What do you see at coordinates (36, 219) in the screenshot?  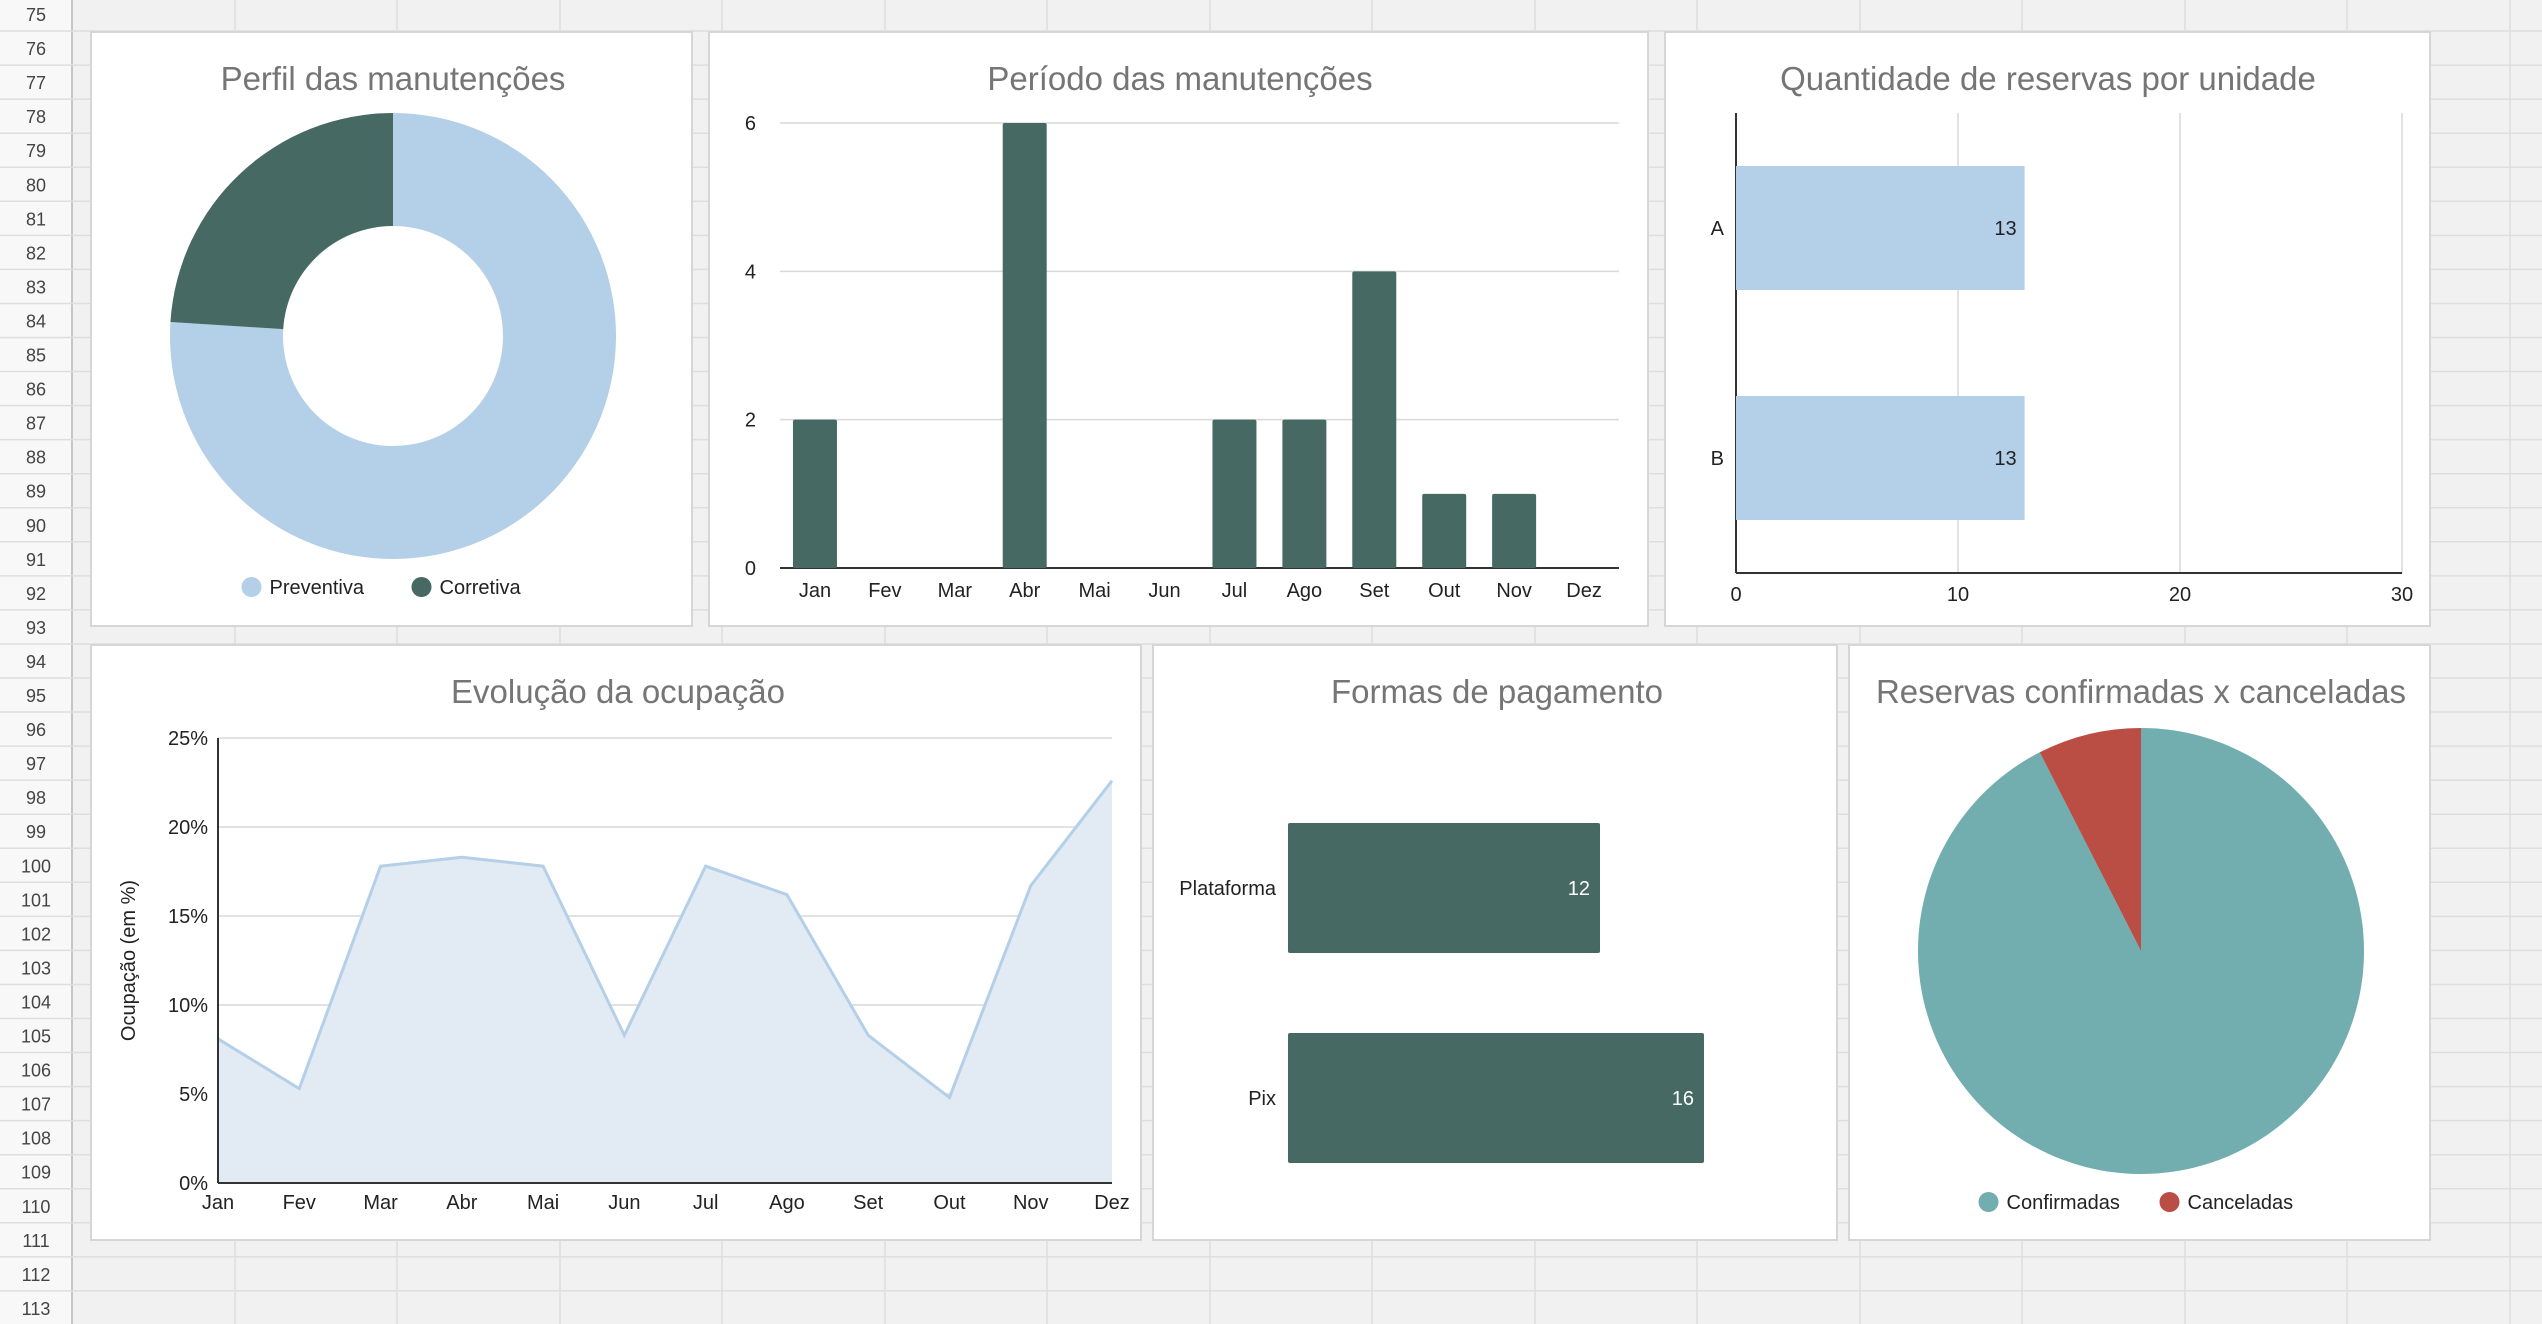 I see `row-number: 81` at bounding box center [36, 219].